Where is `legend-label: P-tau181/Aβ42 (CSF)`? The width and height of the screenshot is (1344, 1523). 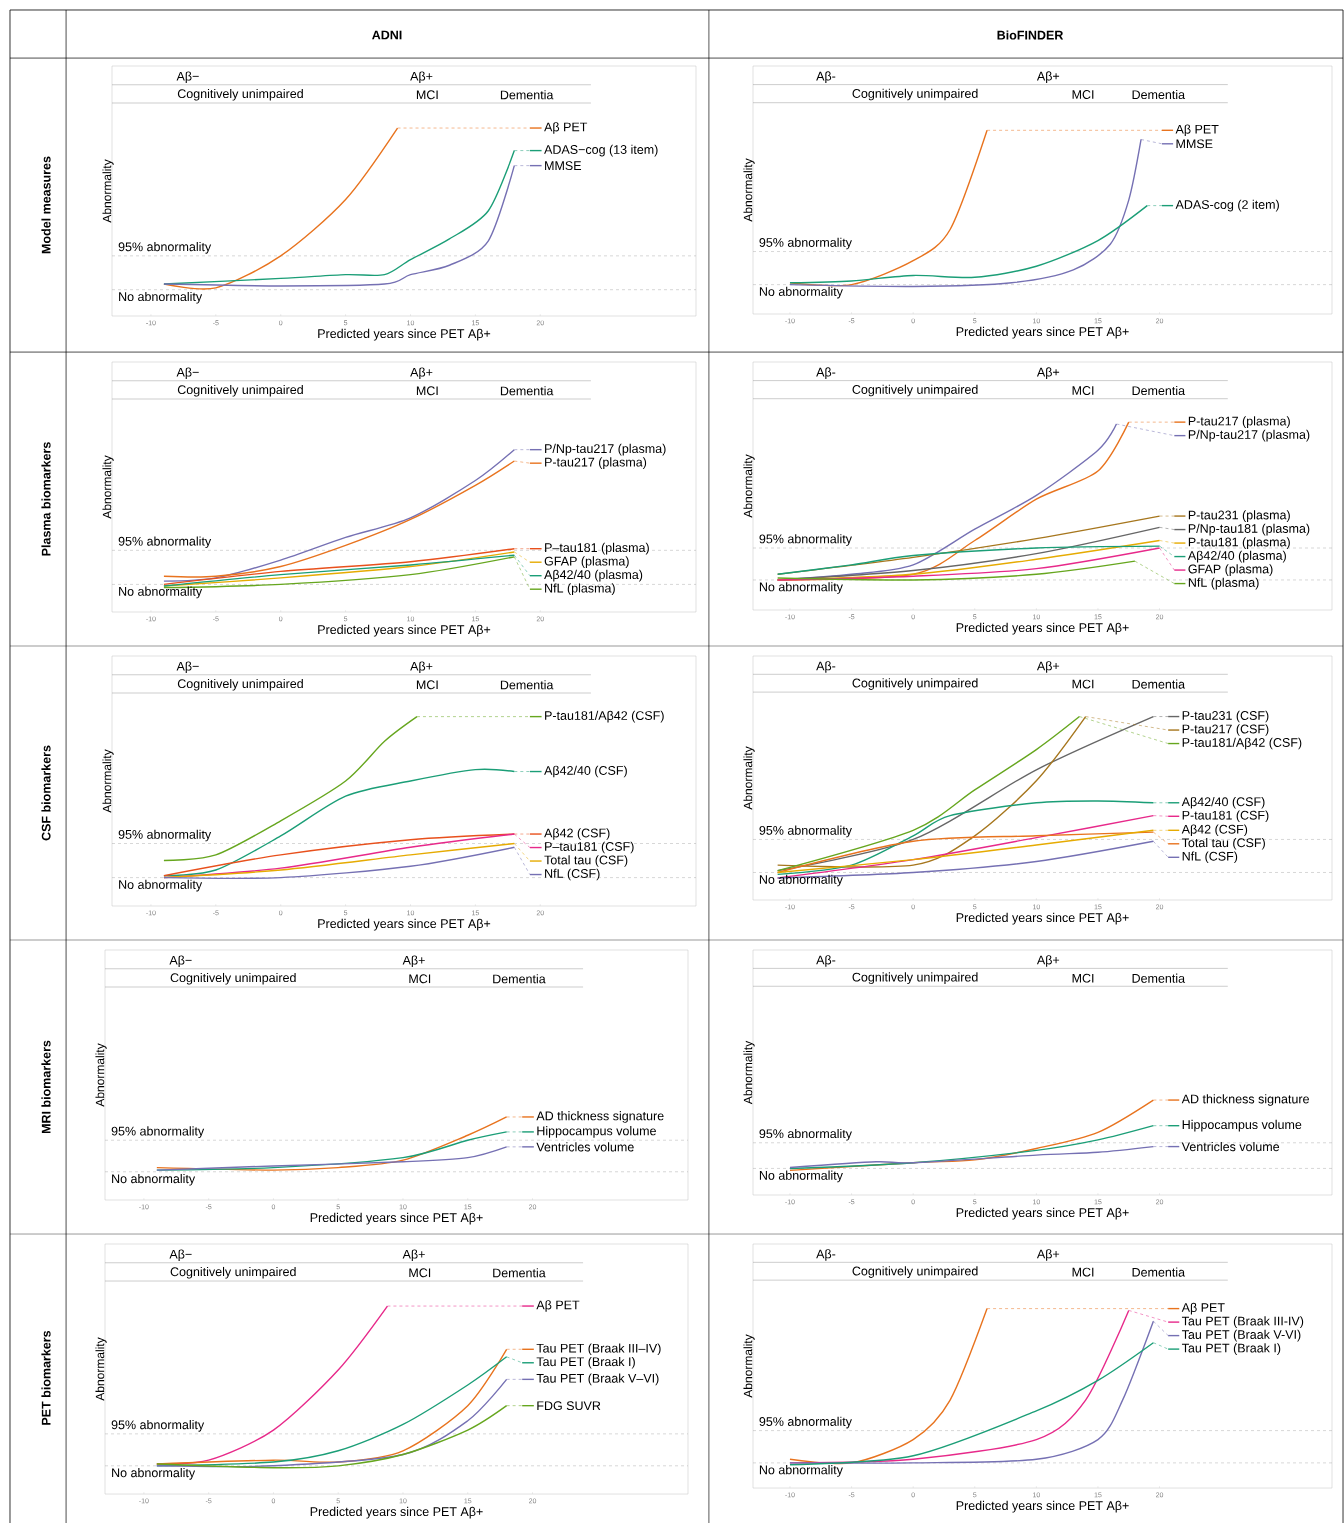
legend-label: P-tau181/Aβ42 (CSF) is located at coordinates (1242, 743).